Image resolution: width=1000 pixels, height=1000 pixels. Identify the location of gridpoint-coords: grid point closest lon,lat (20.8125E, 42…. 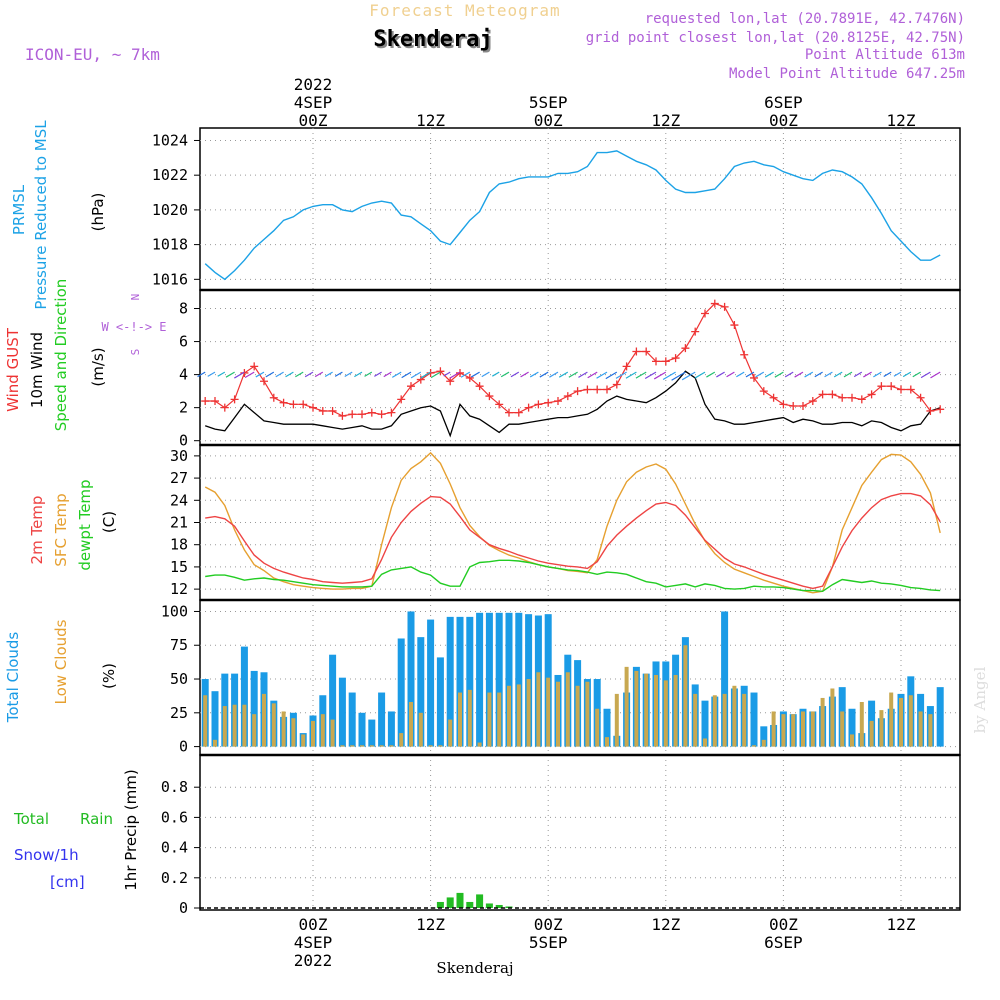
(775, 38).